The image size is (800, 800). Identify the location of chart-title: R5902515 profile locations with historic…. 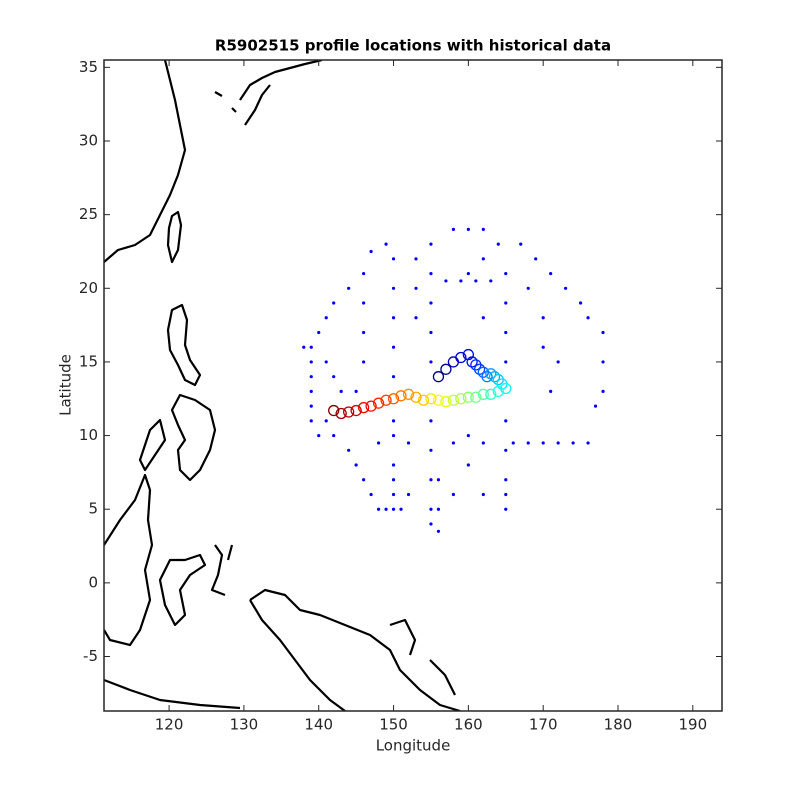
(413, 46).